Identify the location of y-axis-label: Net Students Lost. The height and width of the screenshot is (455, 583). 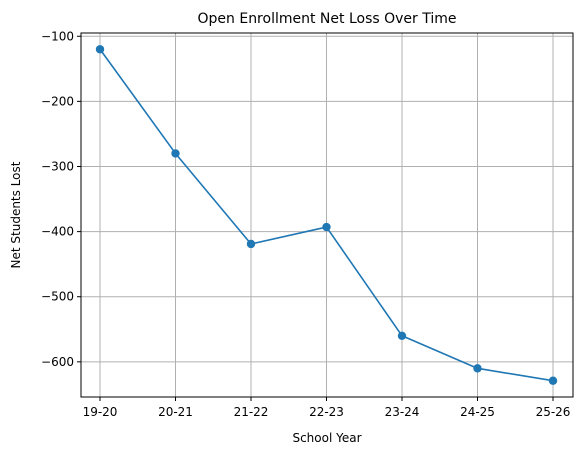
(16, 214).